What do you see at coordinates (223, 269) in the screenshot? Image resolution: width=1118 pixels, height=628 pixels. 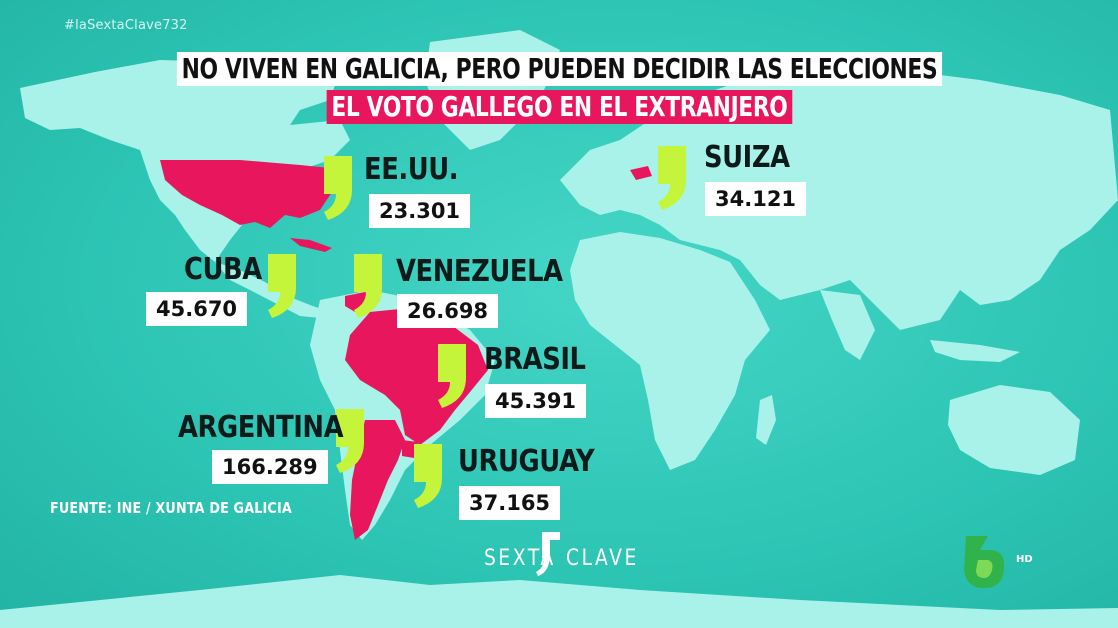 I see `label-cuba: CUBA` at bounding box center [223, 269].